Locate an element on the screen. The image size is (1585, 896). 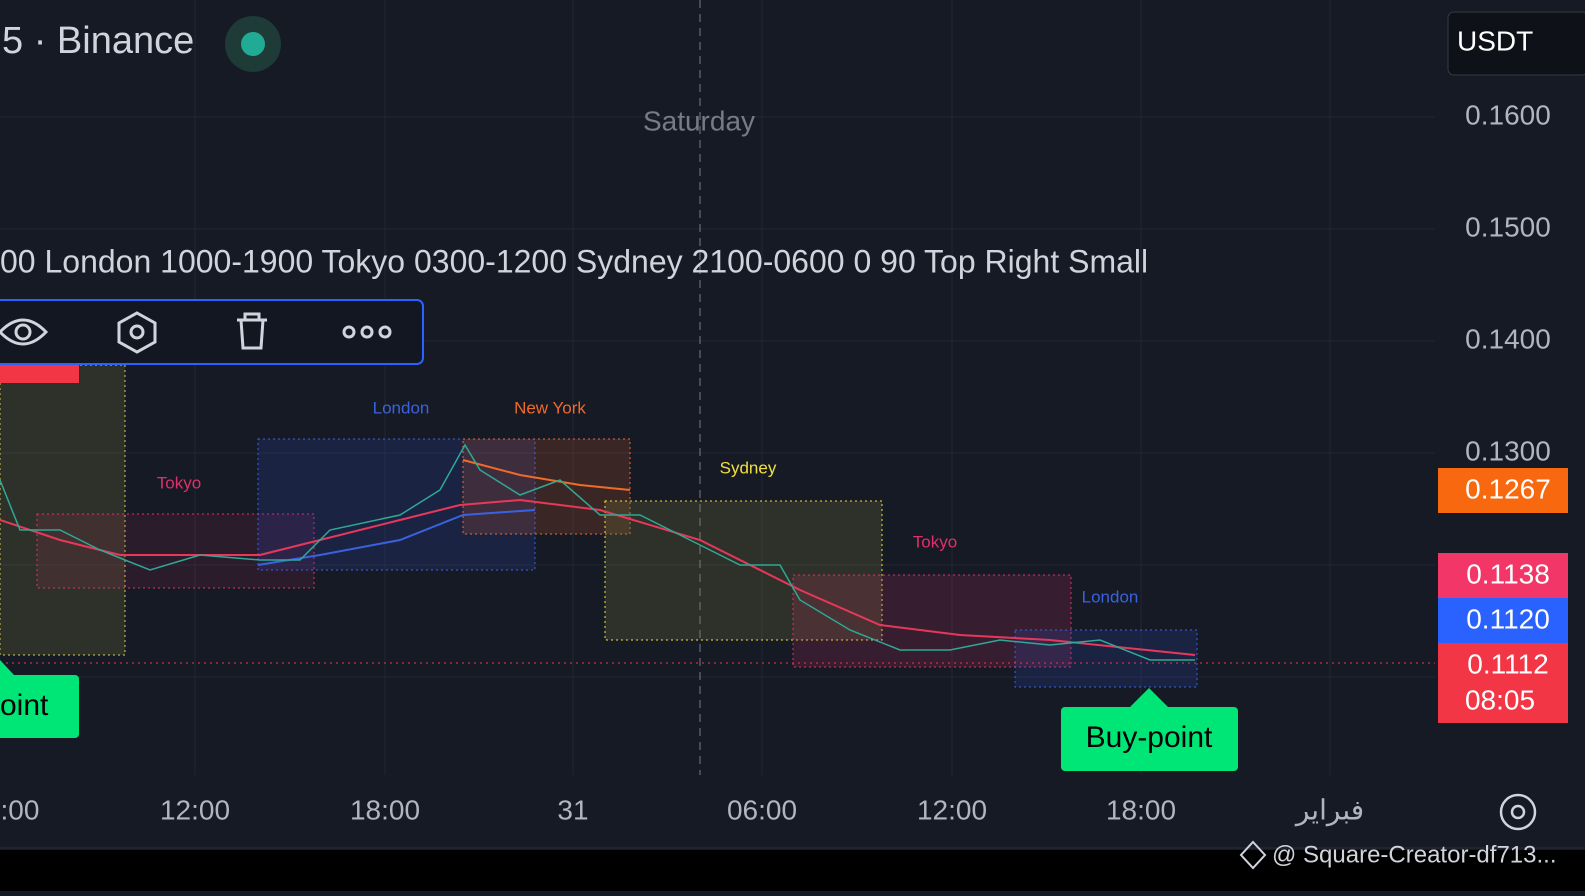
time-label: 31 is located at coordinates (572, 809).